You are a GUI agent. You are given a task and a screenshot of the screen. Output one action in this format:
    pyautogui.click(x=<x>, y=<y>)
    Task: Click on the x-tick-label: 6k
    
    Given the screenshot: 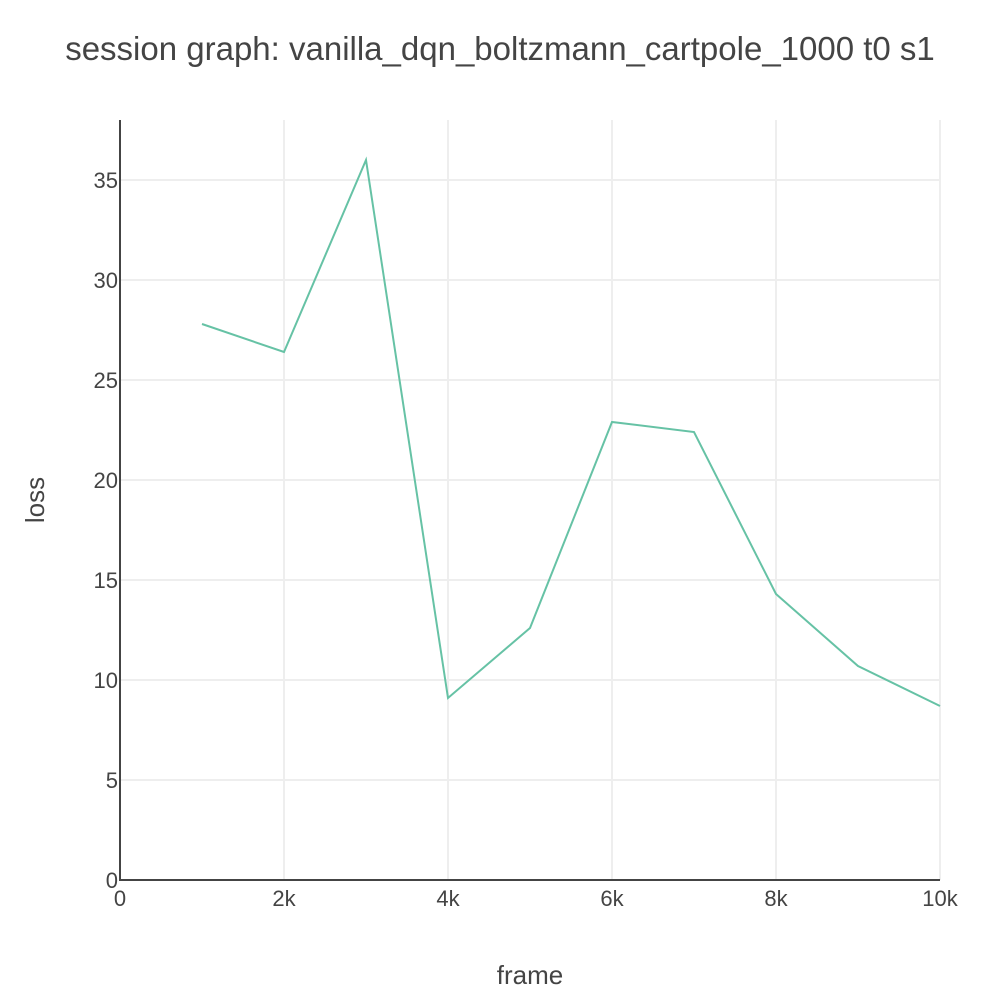 What is the action you would take?
    pyautogui.click(x=612, y=898)
    